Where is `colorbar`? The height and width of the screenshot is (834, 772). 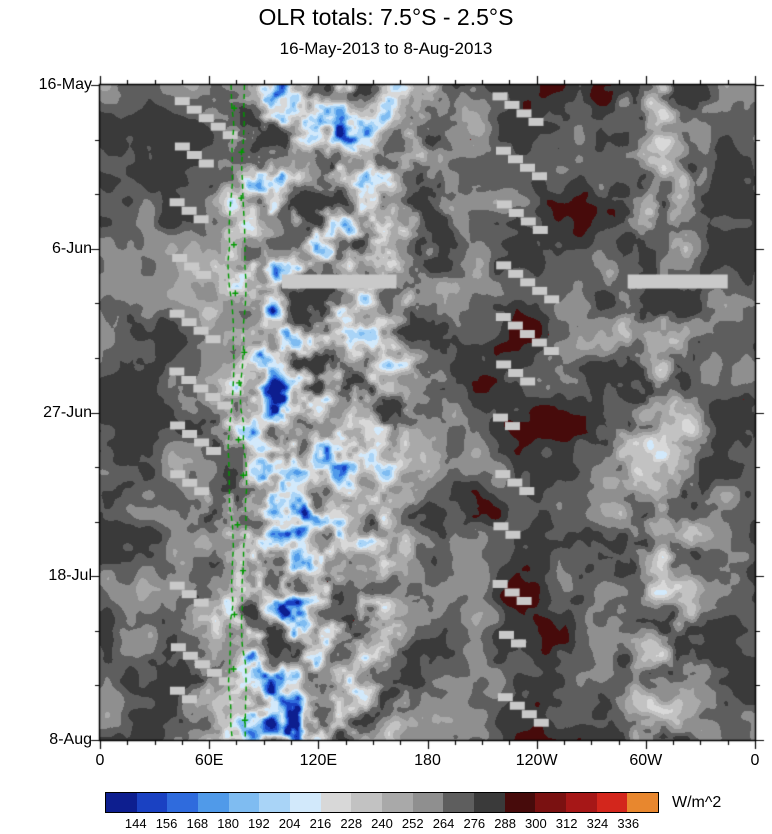
colorbar is located at coordinates (382, 802).